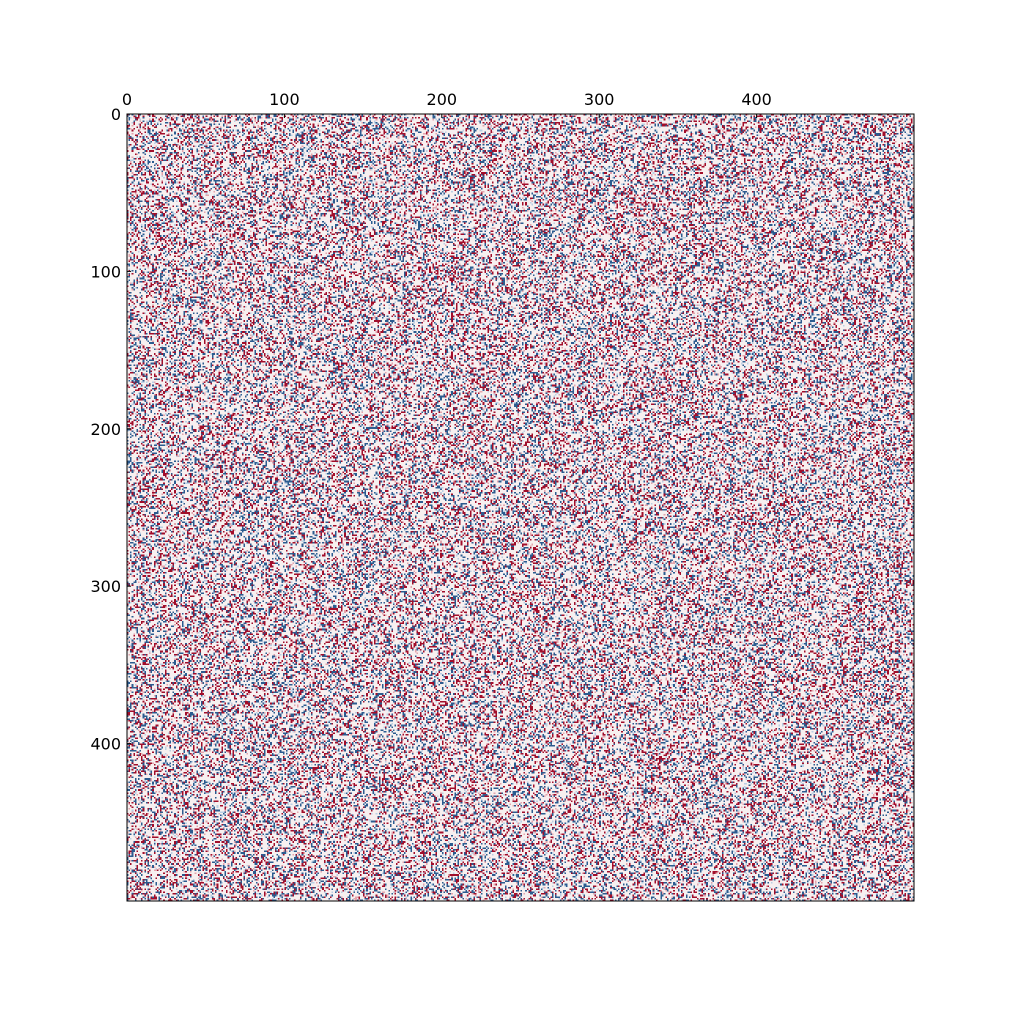  What do you see at coordinates (105, 429) in the screenshot?
I see `y-tick-label: 200` at bounding box center [105, 429].